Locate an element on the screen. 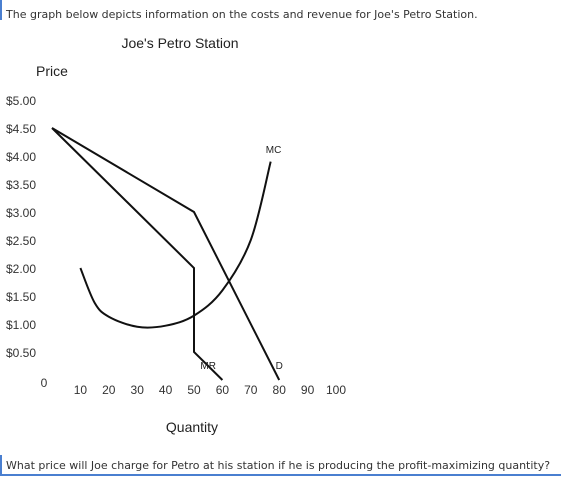  curve-label-mc: MC is located at coordinates (274, 150).